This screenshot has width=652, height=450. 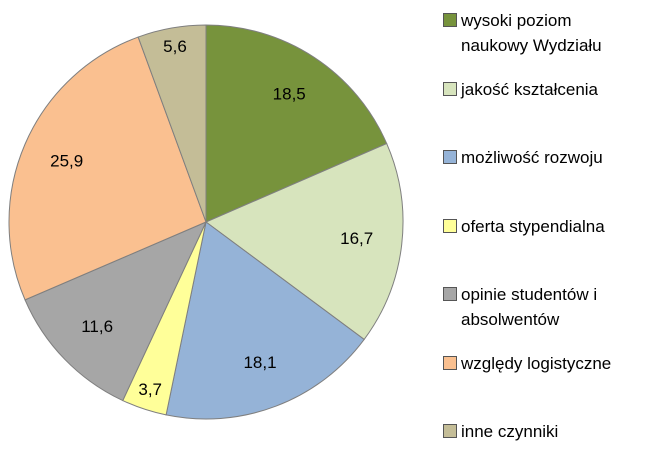 I want to click on legend-label: inne czynniki, so click(x=510, y=431).